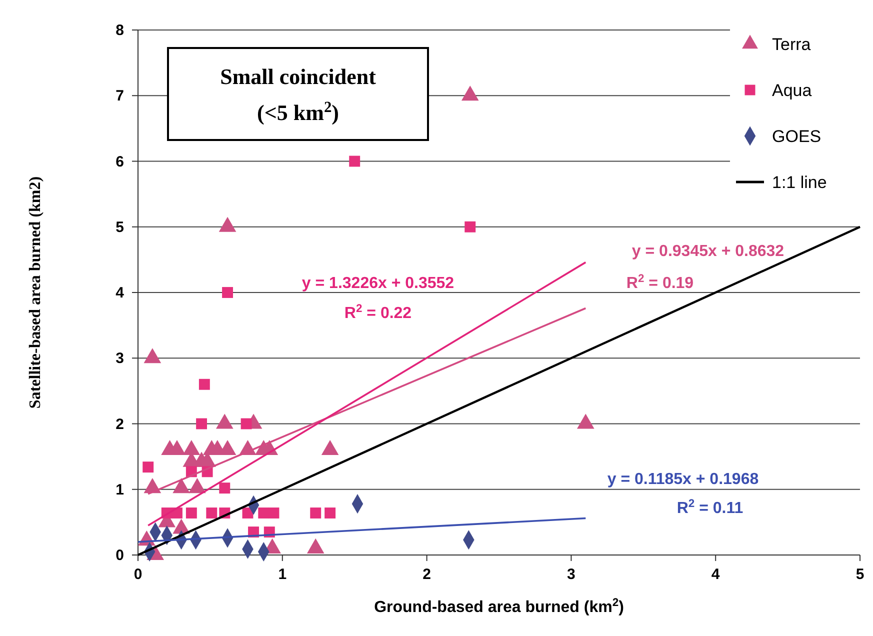 This screenshot has width=873, height=636. What do you see at coordinates (792, 90) in the screenshot?
I see `legend-label: Aqua` at bounding box center [792, 90].